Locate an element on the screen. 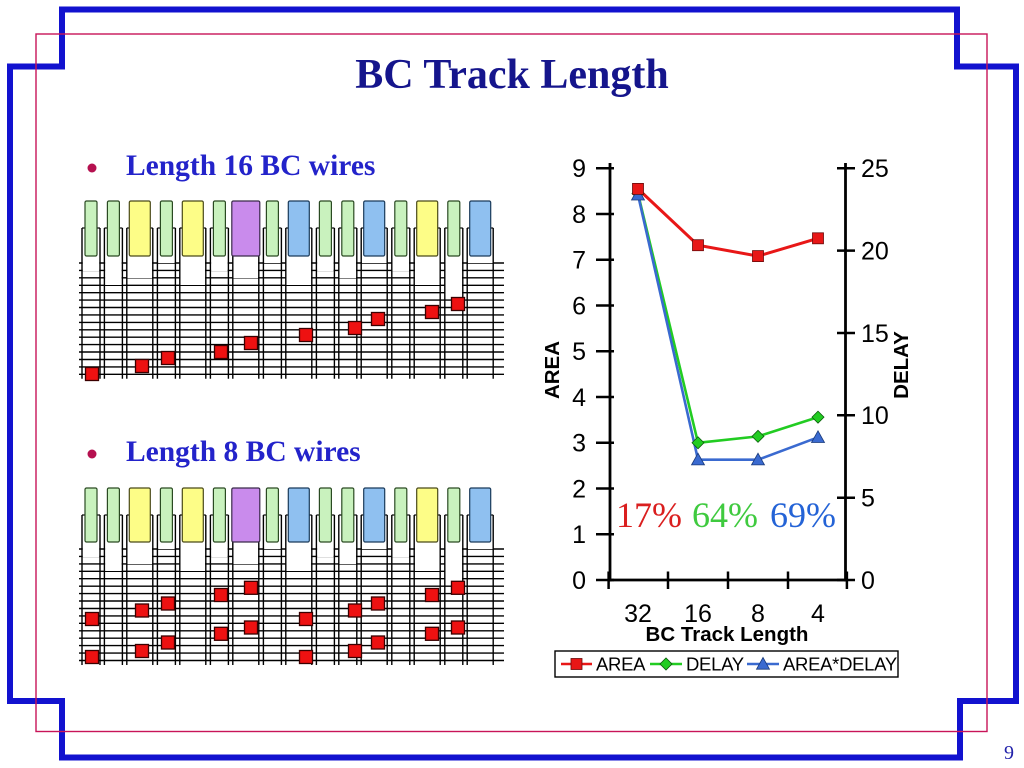 This screenshot has width=1024, height=768. svg-text: 17% is located at coordinates (649, 515).